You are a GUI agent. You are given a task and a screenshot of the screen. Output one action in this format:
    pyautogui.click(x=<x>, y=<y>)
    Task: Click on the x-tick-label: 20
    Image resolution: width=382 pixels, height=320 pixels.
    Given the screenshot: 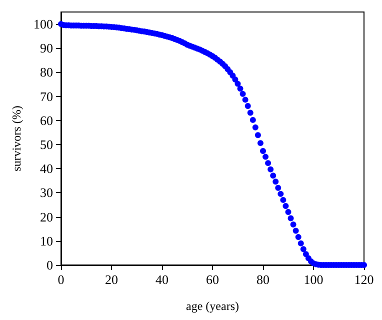 What is the action you would take?
    pyautogui.click(x=111, y=279)
    